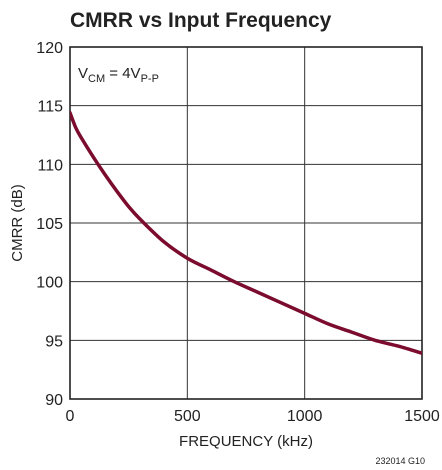  What do you see at coordinates (246, 441) in the screenshot?
I see `x-axis-label: FREQUENCY (kHz)` at bounding box center [246, 441].